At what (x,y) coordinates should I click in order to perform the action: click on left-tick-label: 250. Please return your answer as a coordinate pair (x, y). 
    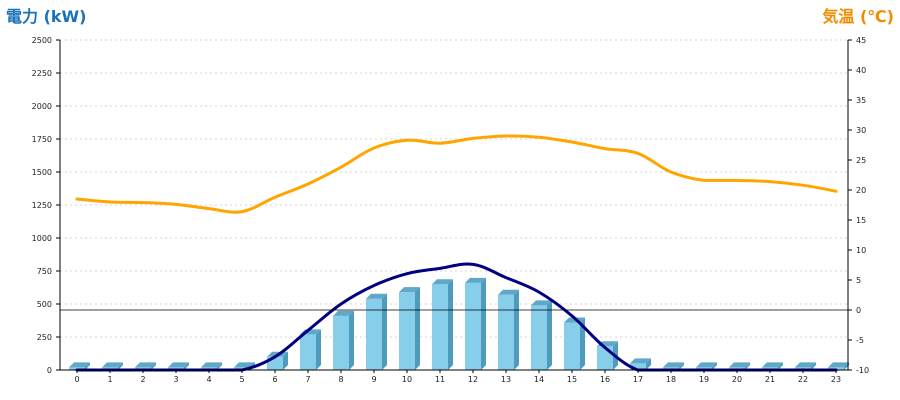
    Looking at the image, I should click on (44, 337).